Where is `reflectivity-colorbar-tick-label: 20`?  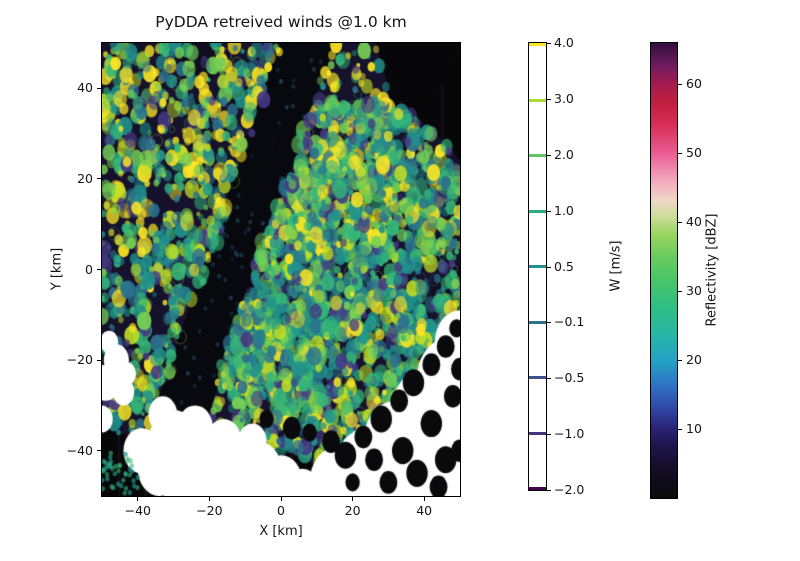
reflectivity-colorbar-tick-label: 20 is located at coordinates (694, 360).